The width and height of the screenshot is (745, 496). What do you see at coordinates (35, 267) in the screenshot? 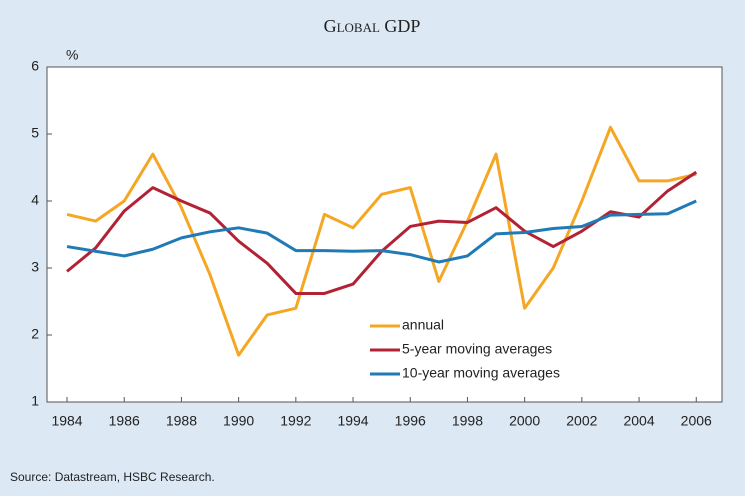
I see `y-tick-label: 3` at bounding box center [35, 267].